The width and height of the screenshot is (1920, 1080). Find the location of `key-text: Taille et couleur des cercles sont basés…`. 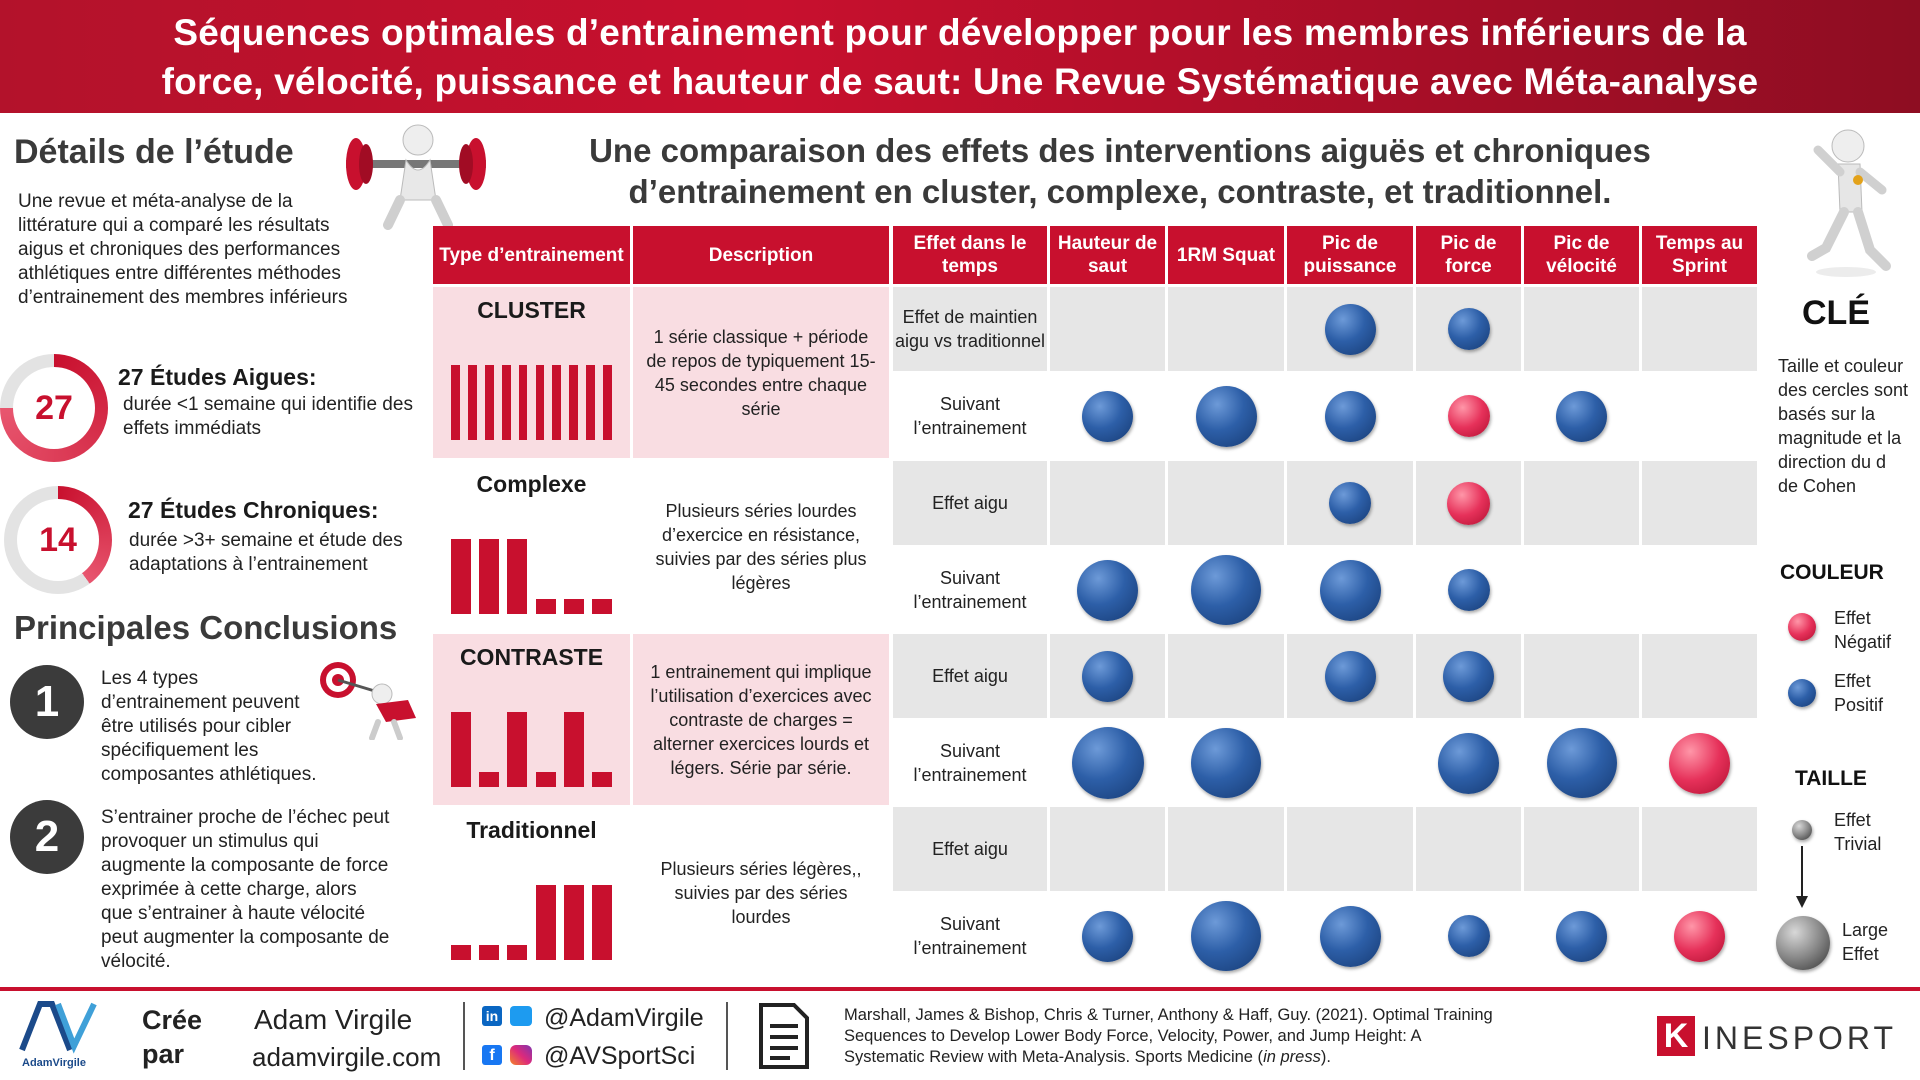

key-text: Taille et couleur des cercles sont basés… is located at coordinates (1843, 426).